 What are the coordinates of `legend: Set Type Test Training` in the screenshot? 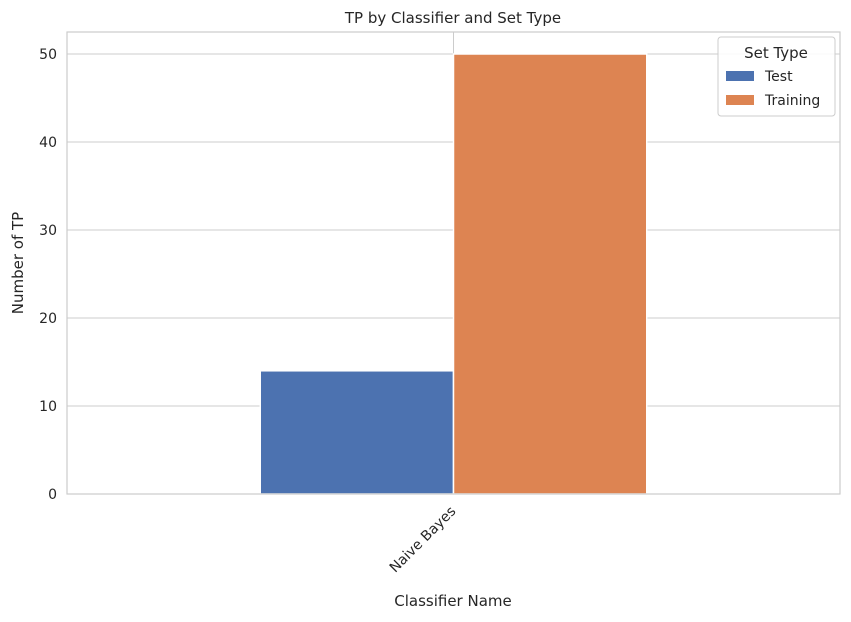 It's located at (776, 76).